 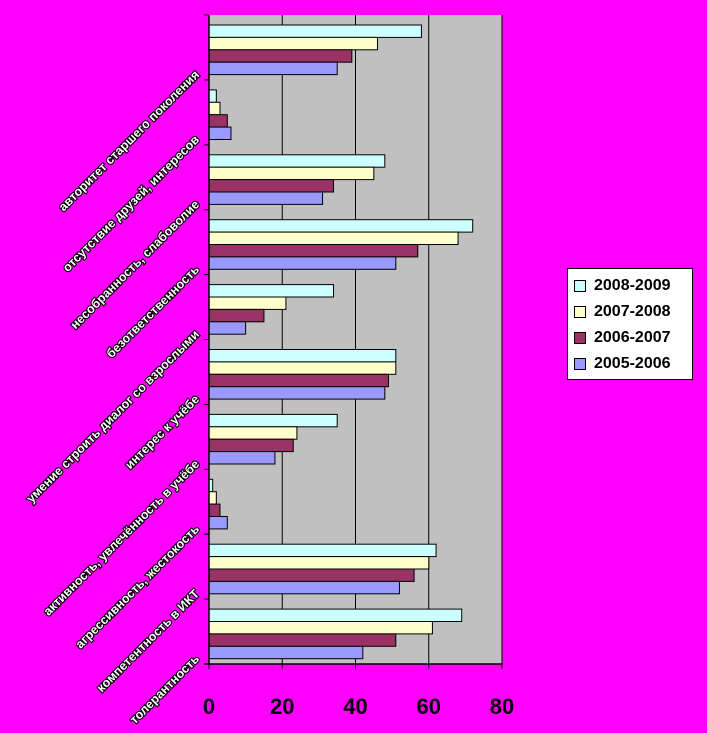 I want to click on legend-item-2005-2006: 2005-2006, so click(x=633, y=364).